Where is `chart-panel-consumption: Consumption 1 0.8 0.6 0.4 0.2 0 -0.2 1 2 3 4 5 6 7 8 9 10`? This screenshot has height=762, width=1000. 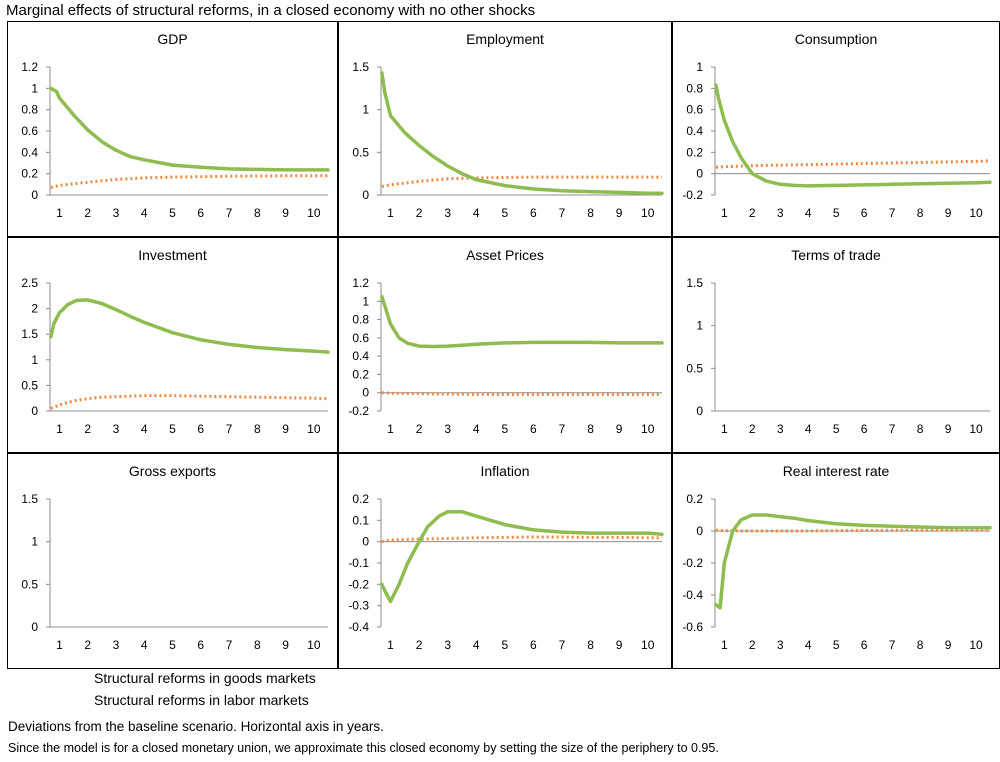 chart-panel-consumption: Consumption 1 0.8 0.6 0.4 0.2 0 -0.2 1 2 3 4 5 6 7 8 9 10 is located at coordinates (836, 129).